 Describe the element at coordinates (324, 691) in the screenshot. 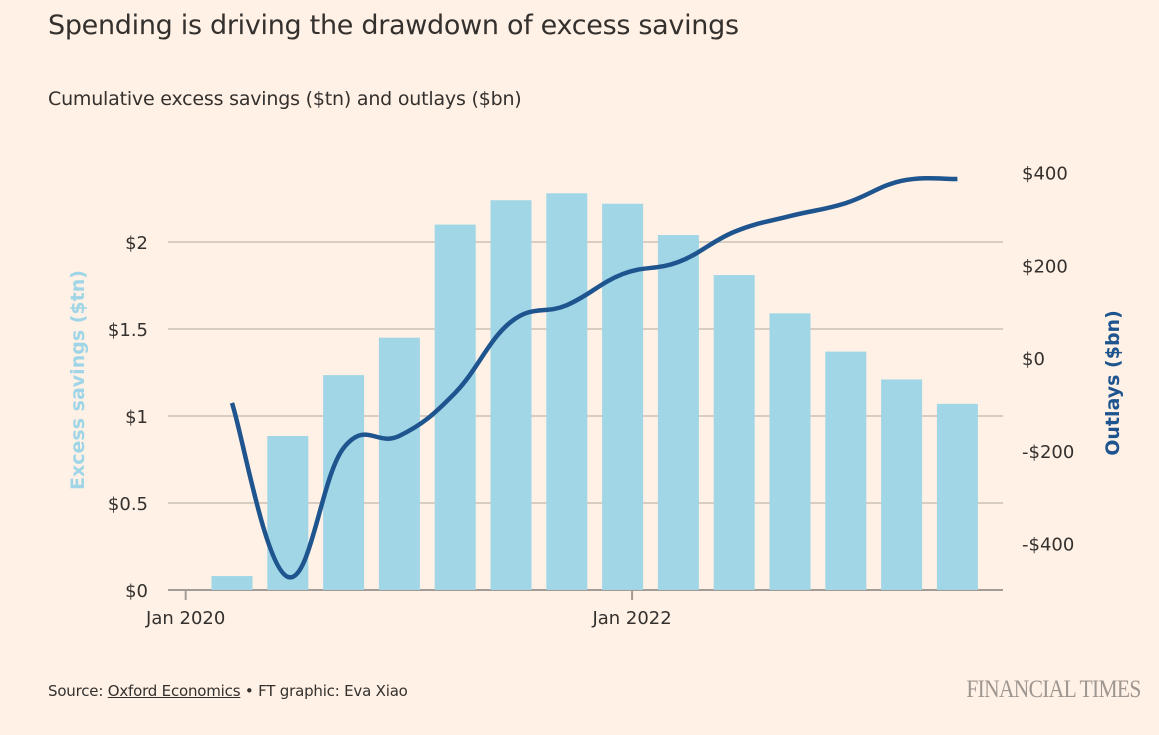

I see `credit-text: • FT graphic: Eva Xiao` at that location.